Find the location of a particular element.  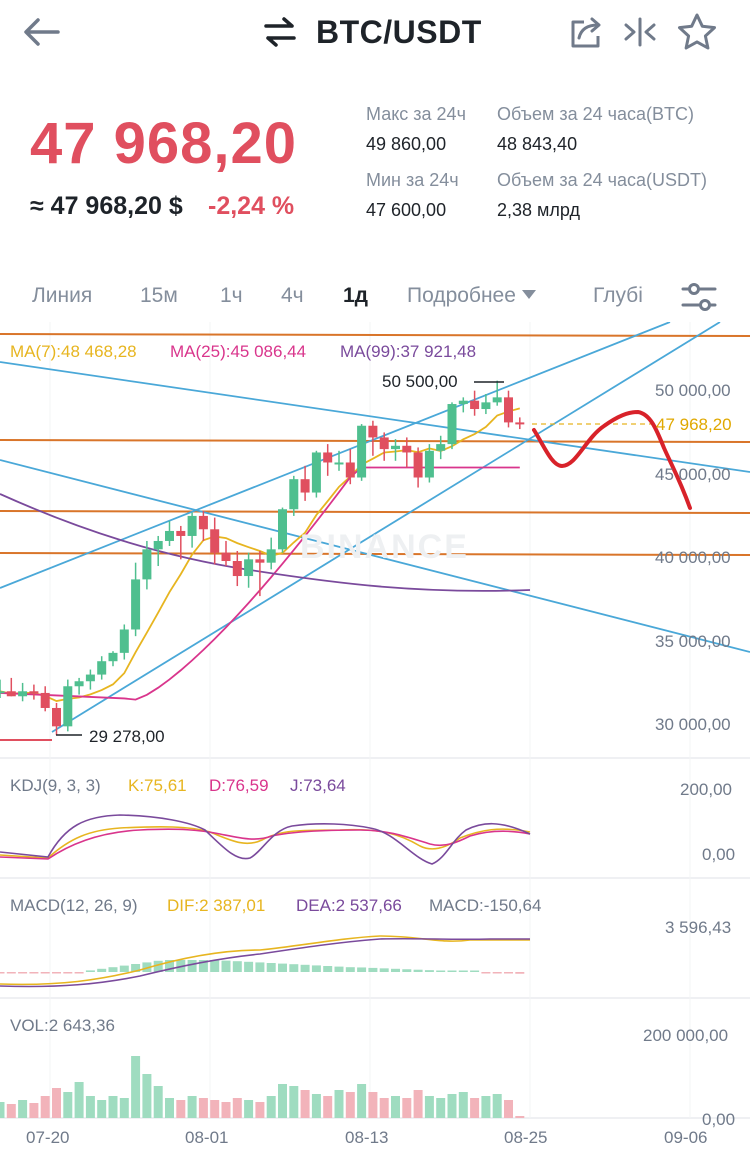

share-button is located at coordinates (586, 32).